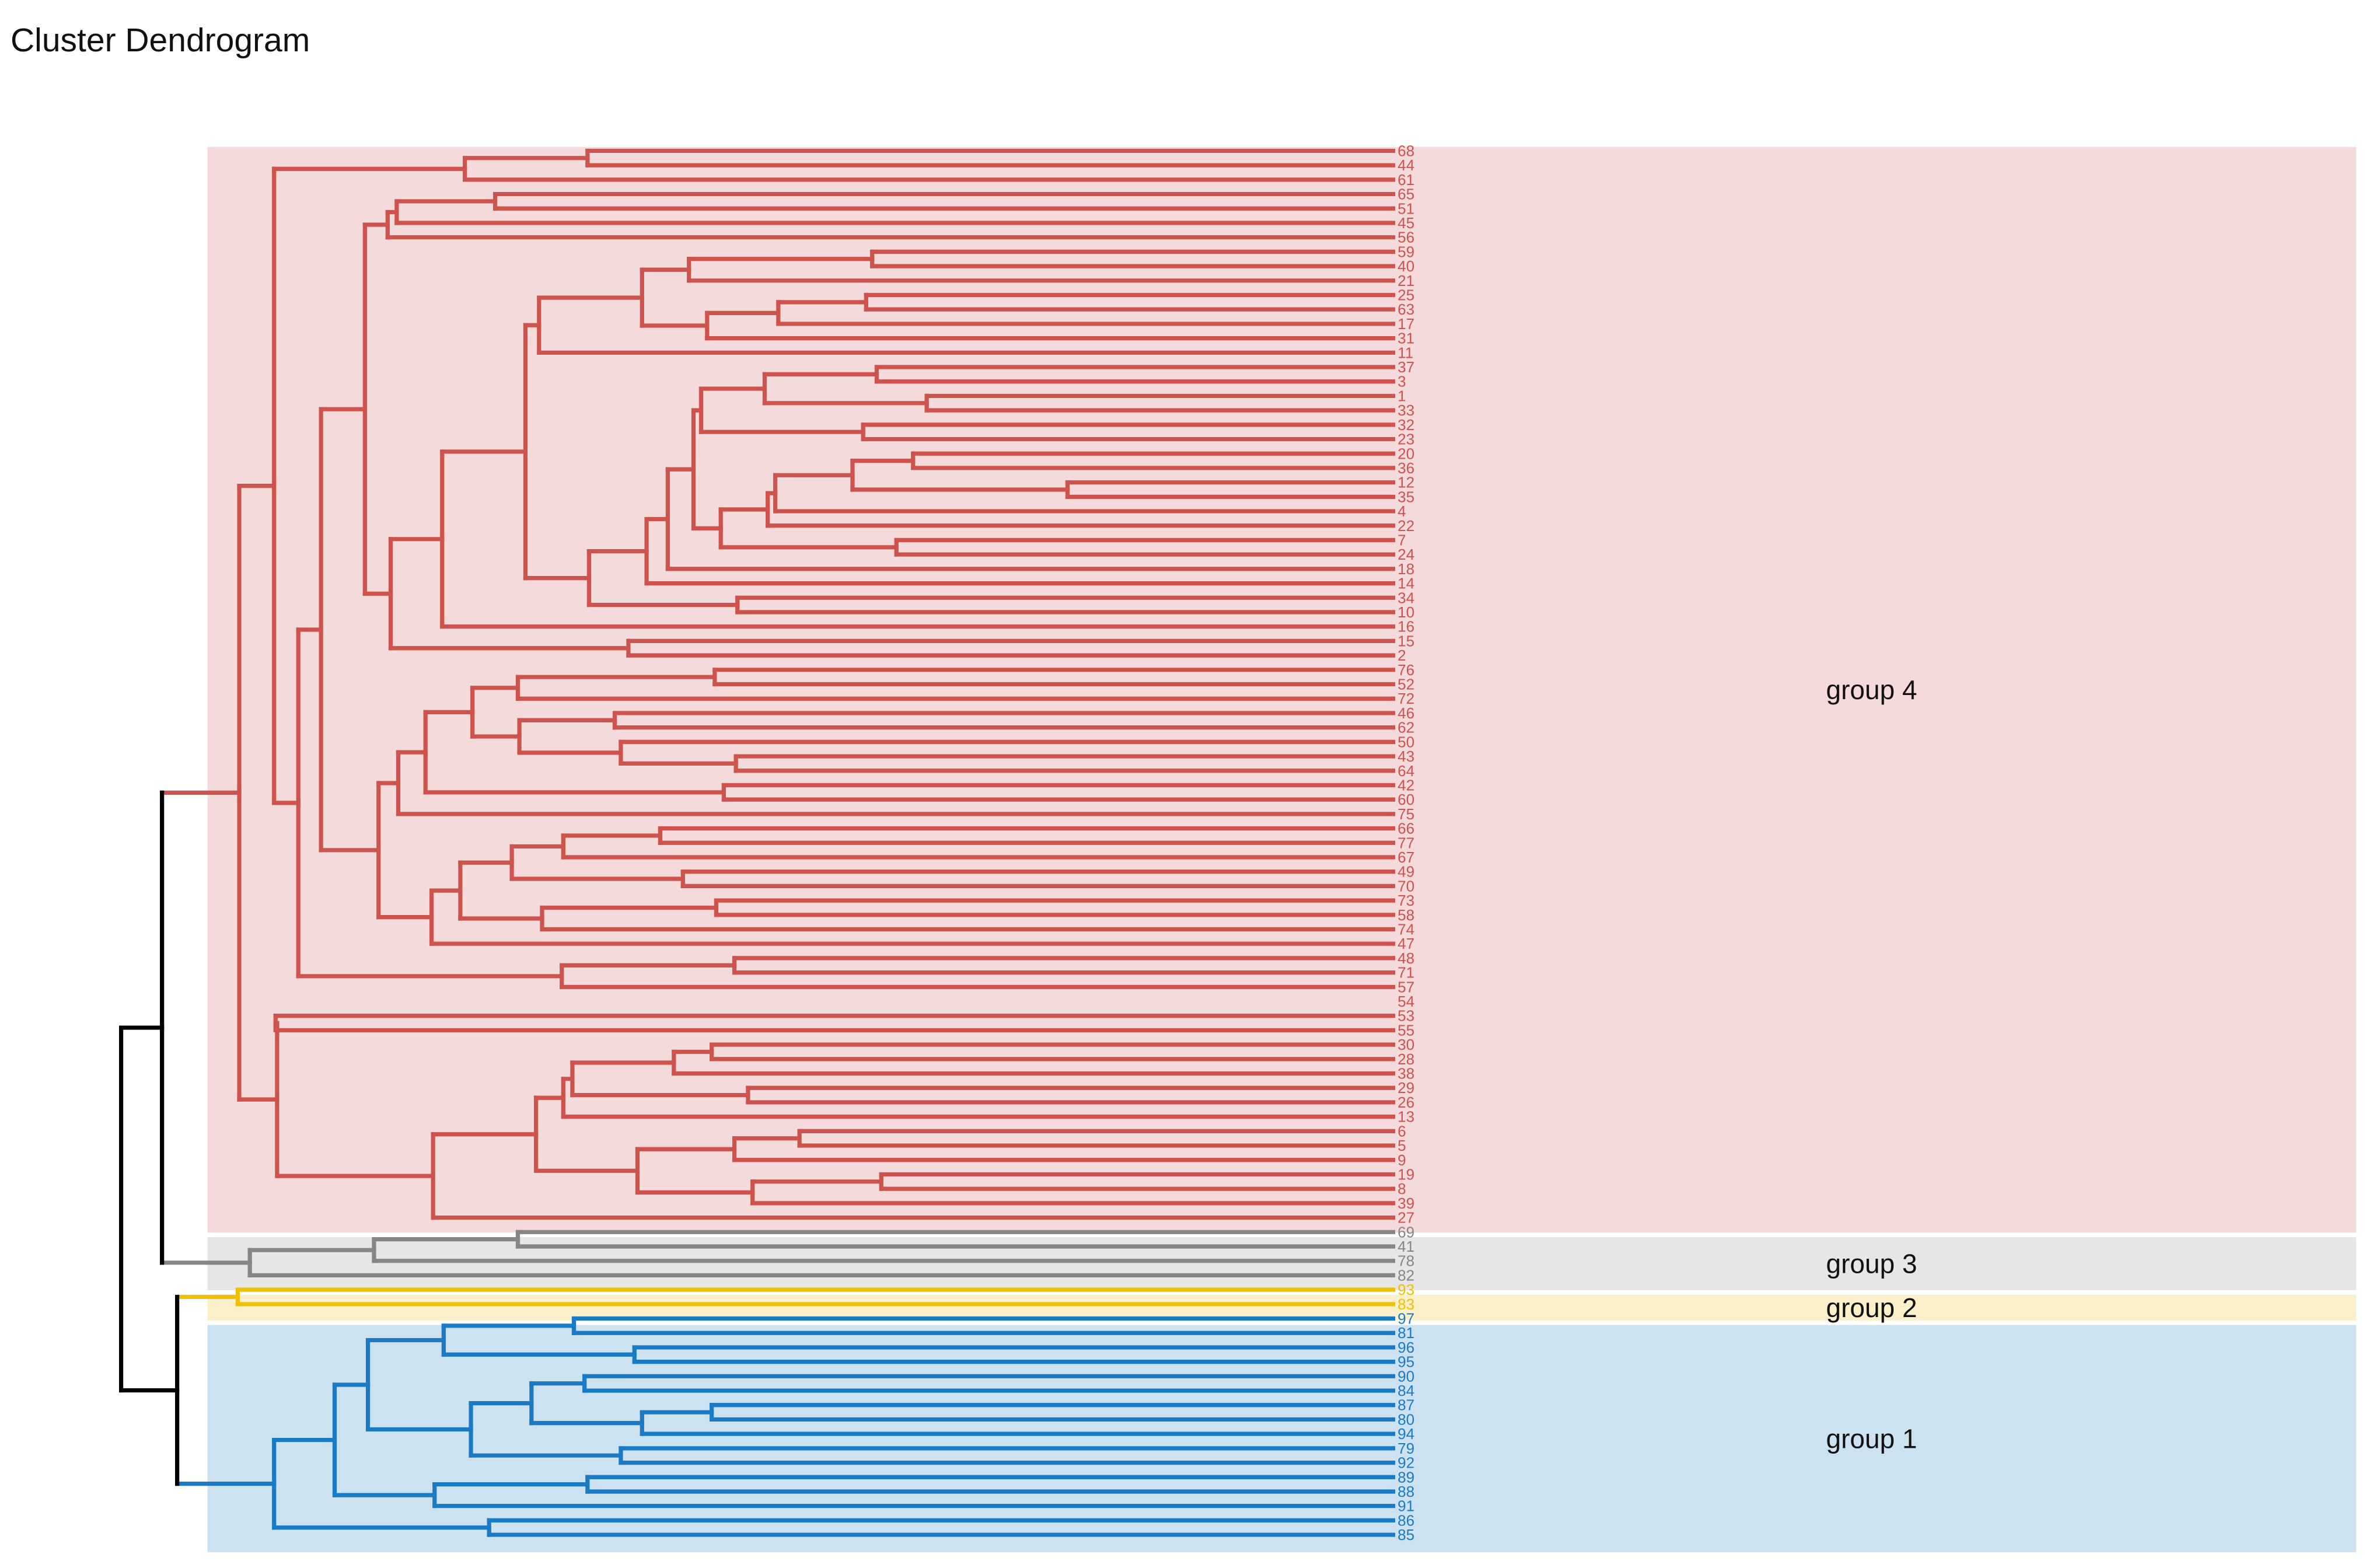 The image size is (2365, 1568). What do you see at coordinates (1406, 310) in the screenshot?
I see `leaf-label: 63` at bounding box center [1406, 310].